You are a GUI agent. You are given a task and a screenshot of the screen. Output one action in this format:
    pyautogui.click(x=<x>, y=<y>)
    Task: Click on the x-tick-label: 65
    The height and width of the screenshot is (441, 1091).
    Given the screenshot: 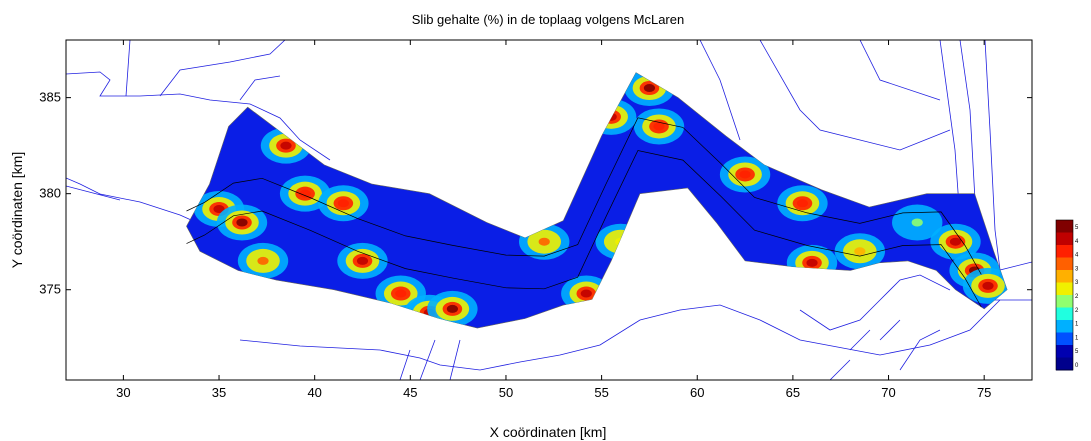 What is the action you would take?
    pyautogui.click(x=793, y=392)
    